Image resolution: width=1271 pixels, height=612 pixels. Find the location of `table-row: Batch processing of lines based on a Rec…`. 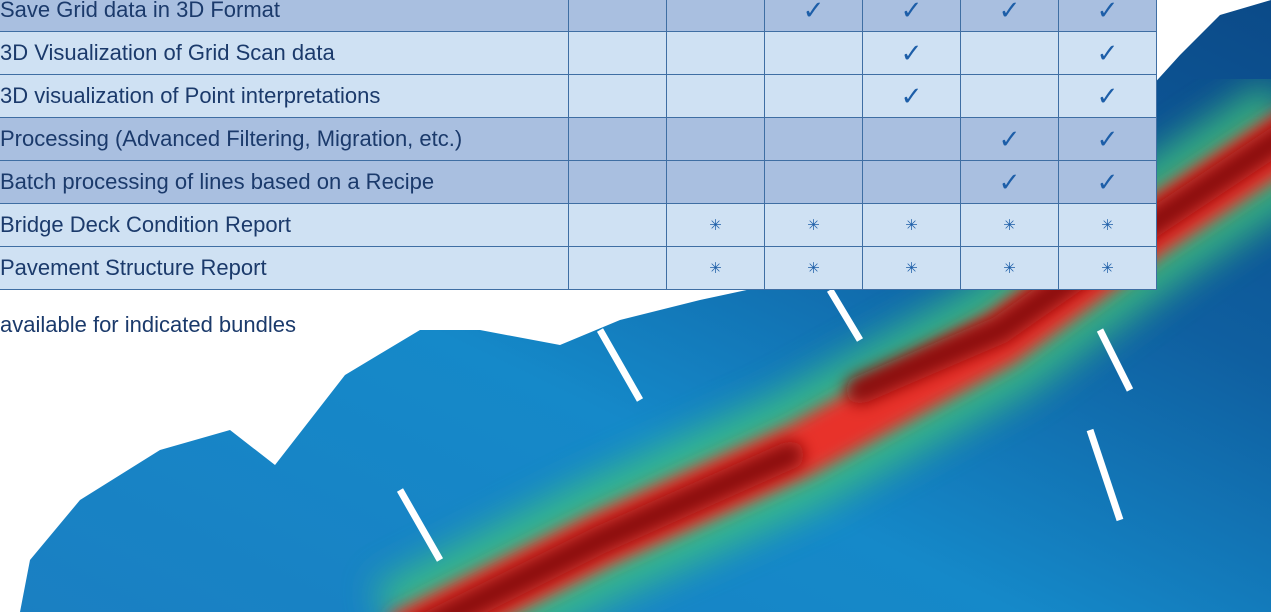

table-row: Batch processing of lines based on a Rec… is located at coordinates (578, 182).